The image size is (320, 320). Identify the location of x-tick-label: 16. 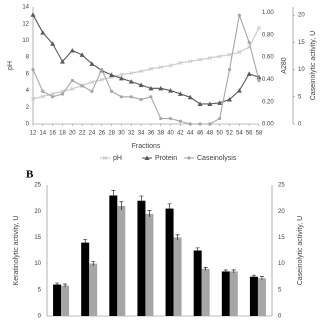
(52, 134).